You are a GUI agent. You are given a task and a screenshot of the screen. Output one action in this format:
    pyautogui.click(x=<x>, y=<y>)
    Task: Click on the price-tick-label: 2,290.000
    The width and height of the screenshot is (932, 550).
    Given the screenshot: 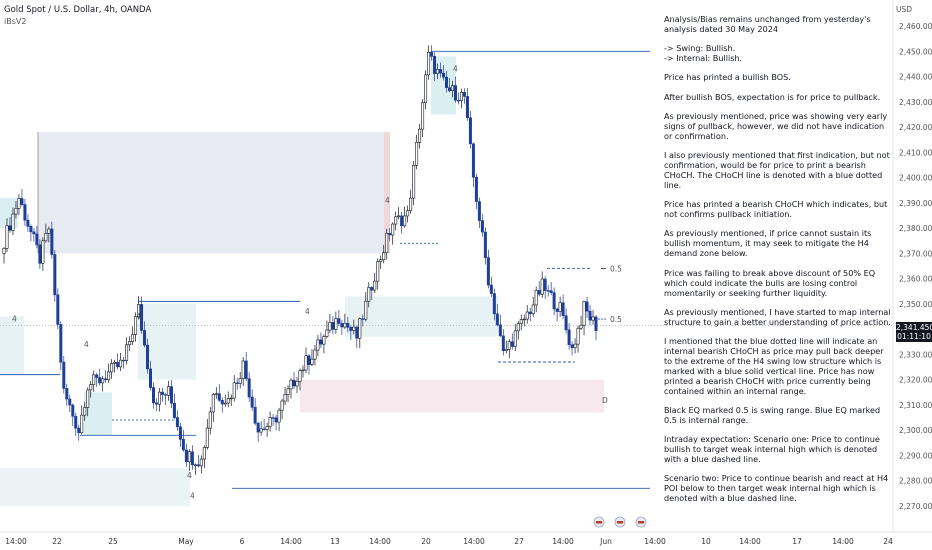 What is the action you would take?
    pyautogui.click(x=915, y=455)
    